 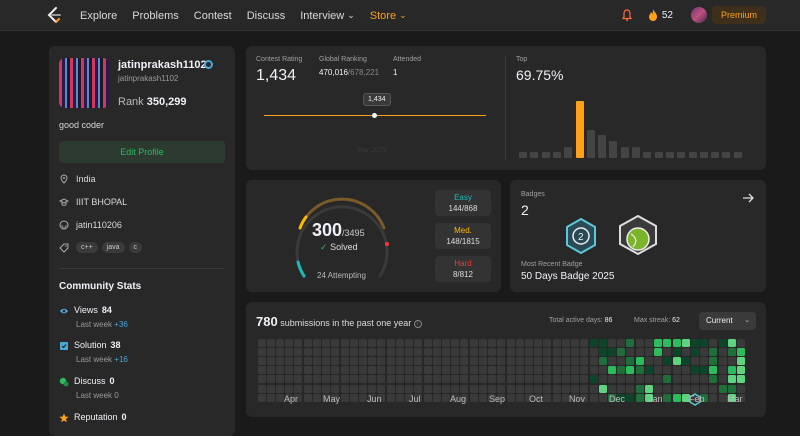 I want to click on skill-tag: c, so click(x=135, y=247).